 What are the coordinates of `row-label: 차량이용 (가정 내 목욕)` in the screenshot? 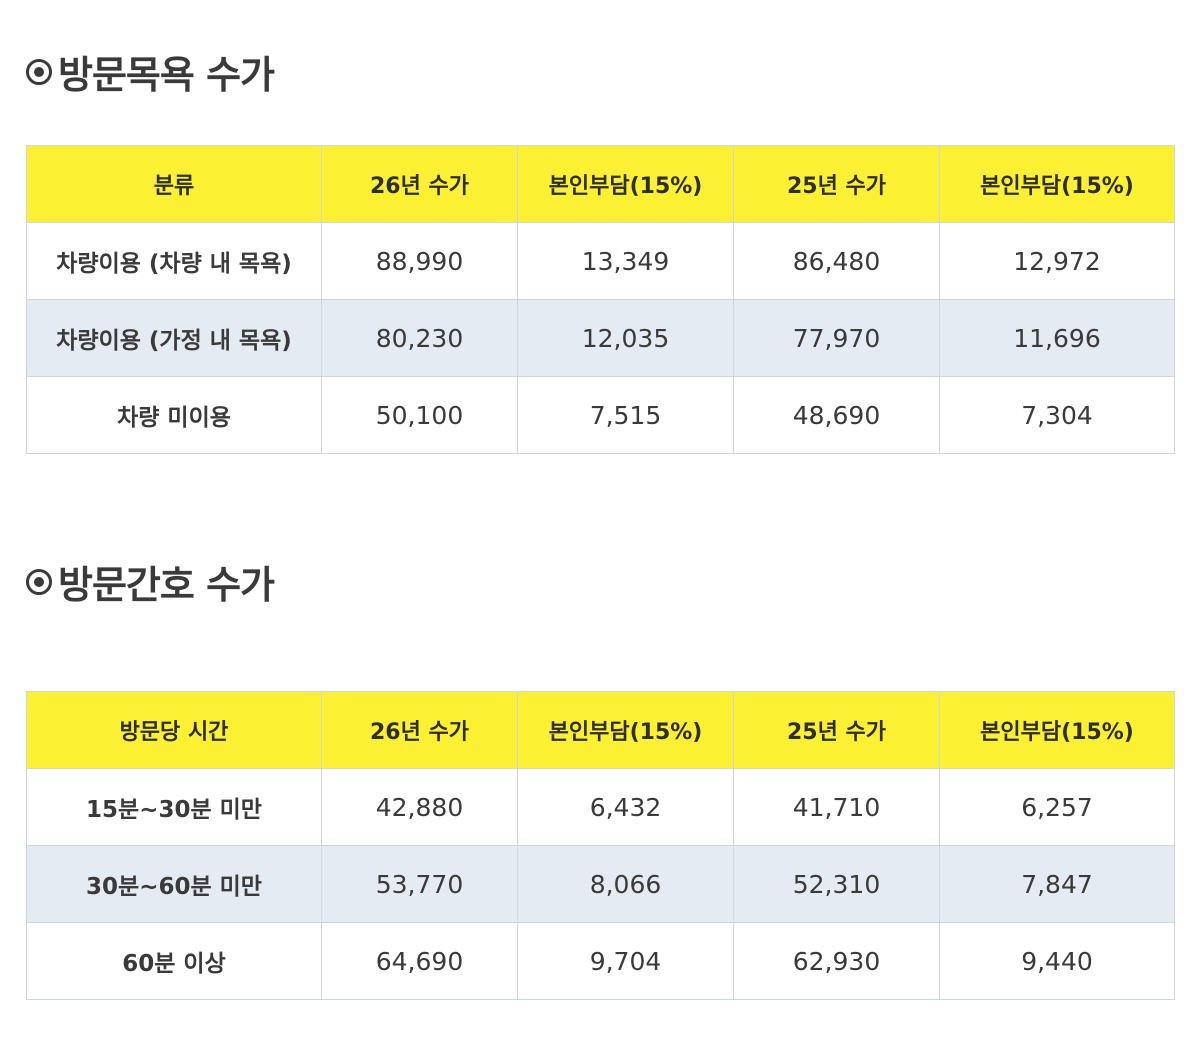 It's located at (174, 338).